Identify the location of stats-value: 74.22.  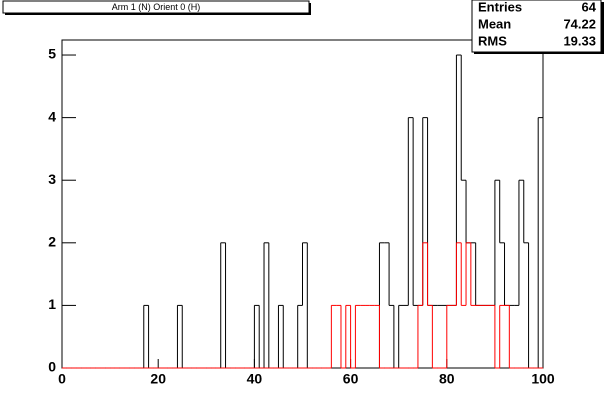
(579, 23).